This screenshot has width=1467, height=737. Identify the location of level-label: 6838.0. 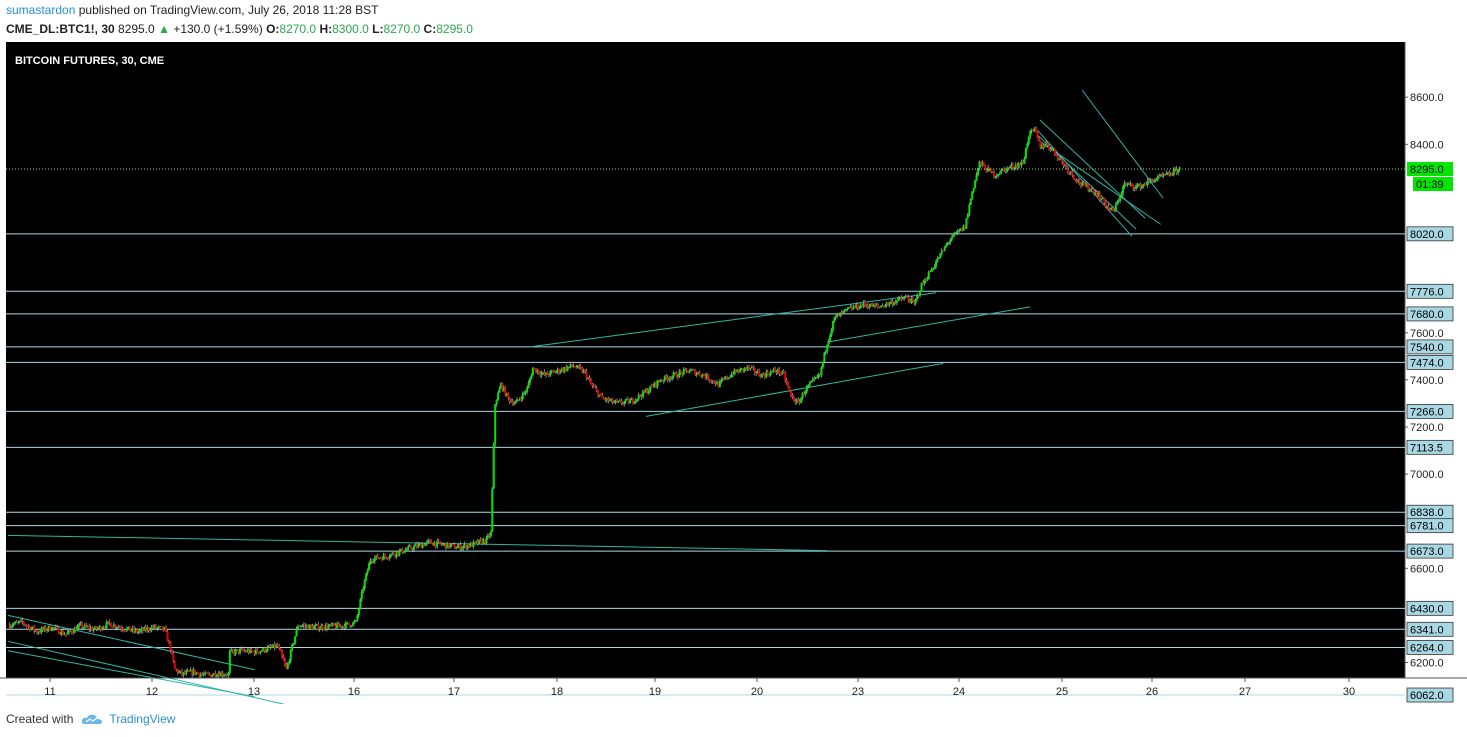
(1427, 513).